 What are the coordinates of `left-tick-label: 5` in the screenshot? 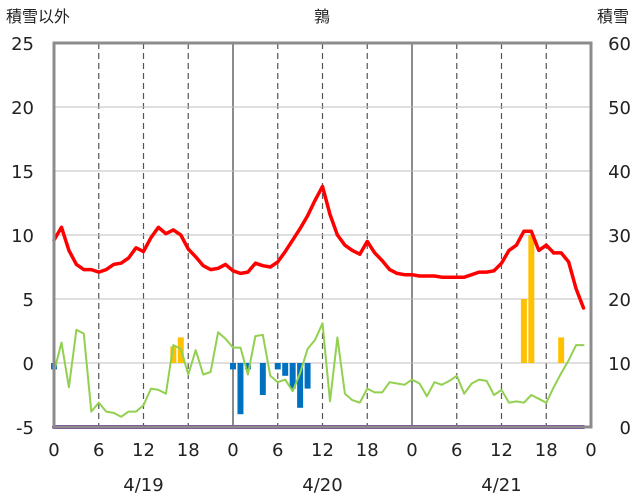 It's located at (28, 300).